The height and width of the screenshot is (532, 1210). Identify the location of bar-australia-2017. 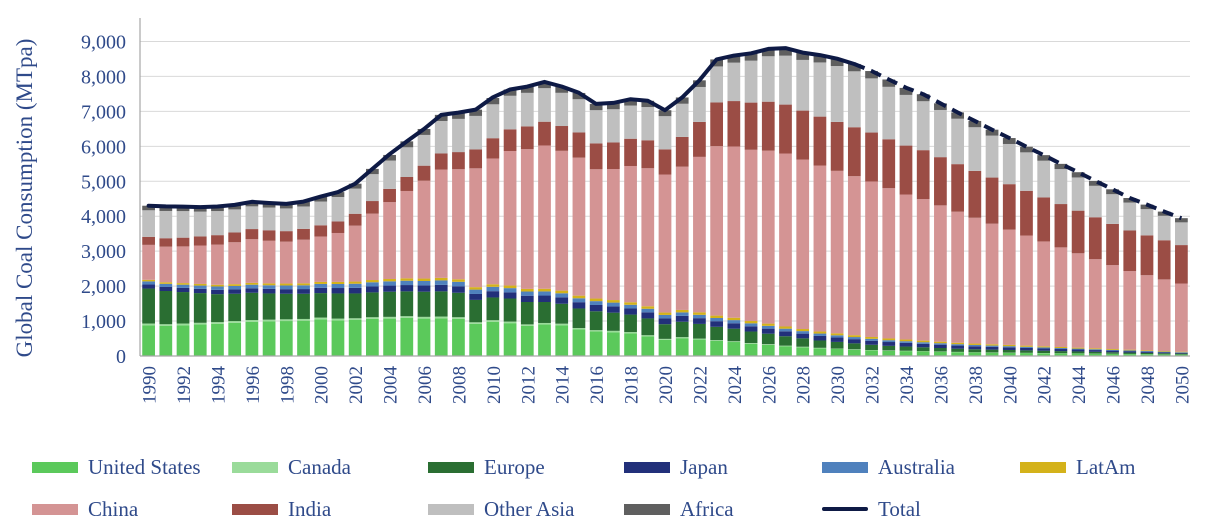
(613, 304).